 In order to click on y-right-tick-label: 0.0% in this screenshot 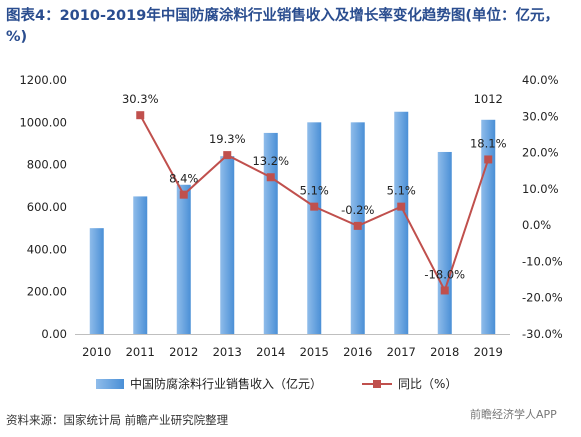, I will do `click(536, 225)`.